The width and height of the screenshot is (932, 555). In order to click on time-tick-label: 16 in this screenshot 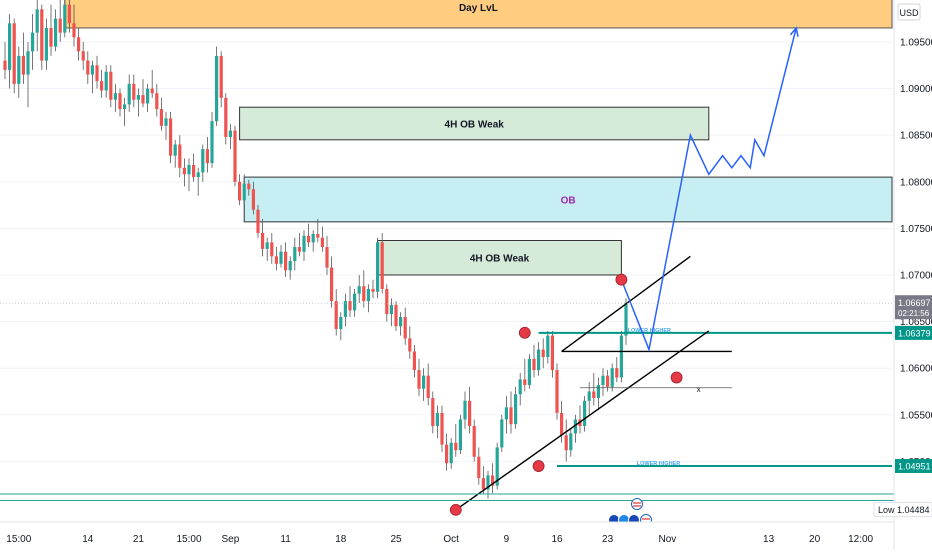, I will do `click(557, 539)`.